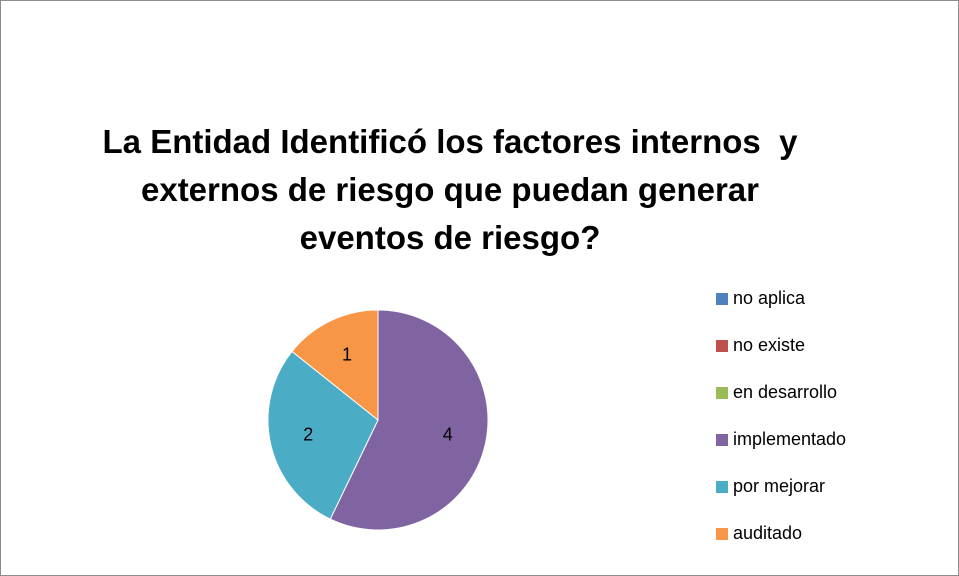 The image size is (959, 576). What do you see at coordinates (789, 439) in the screenshot?
I see `legend-label: implementado` at bounding box center [789, 439].